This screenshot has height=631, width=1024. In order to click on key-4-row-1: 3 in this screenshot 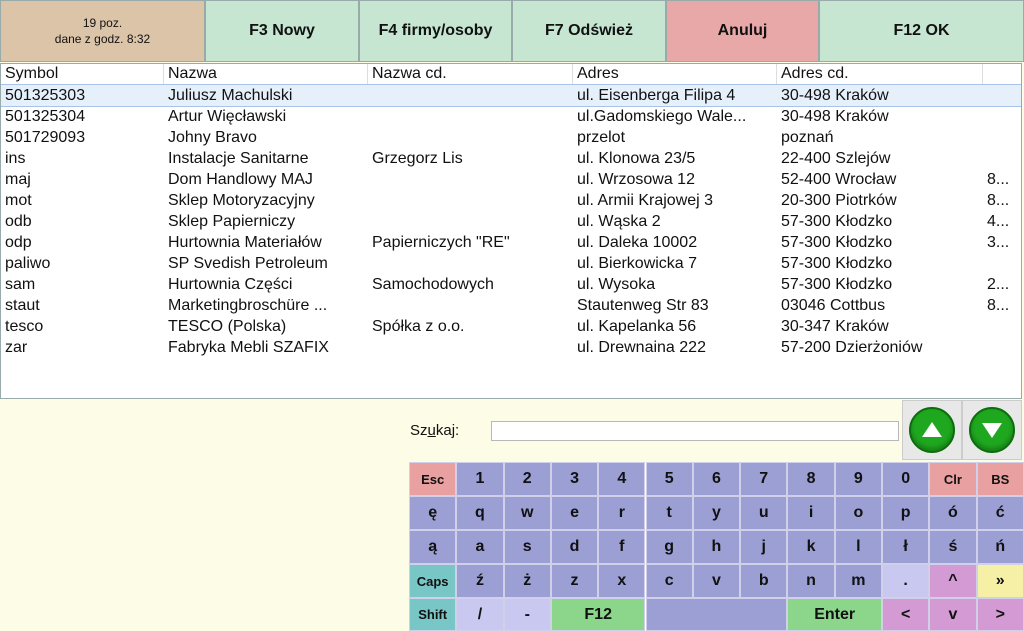, I will do `click(574, 479)`.